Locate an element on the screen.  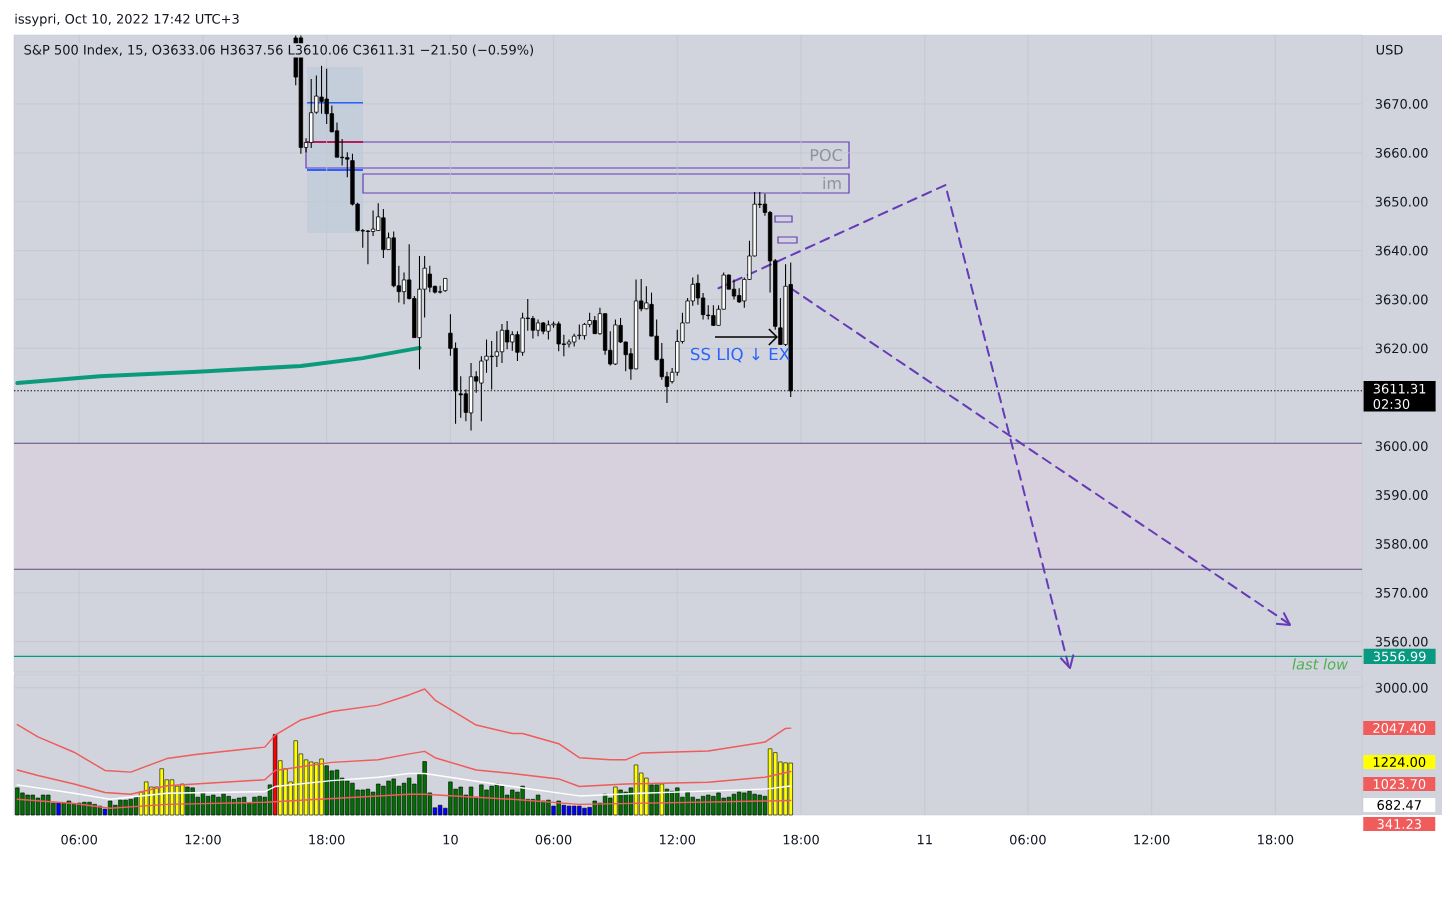
y-tick-label: 3560.00 is located at coordinates (1401, 641).